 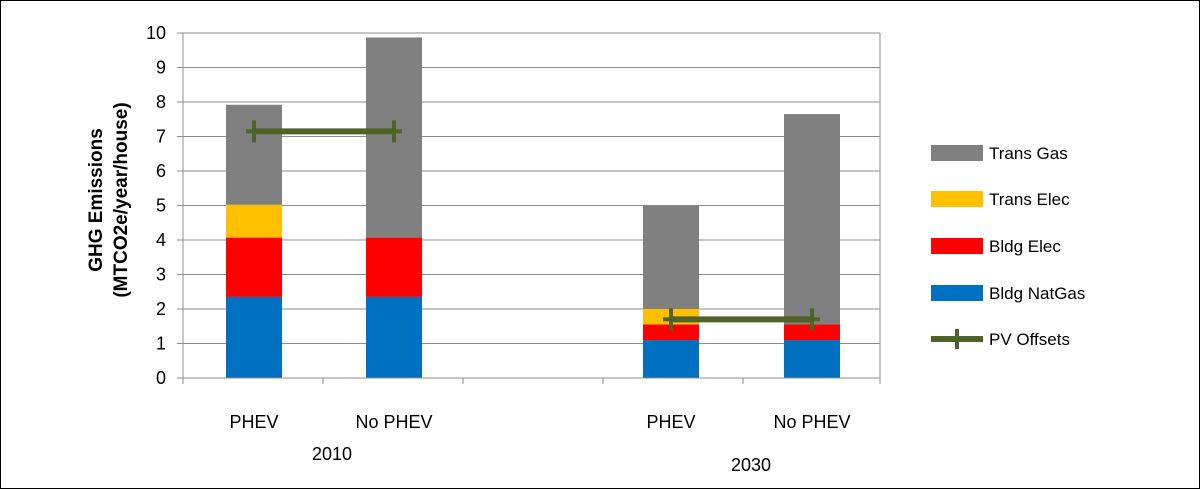 What do you see at coordinates (161, 68) in the screenshot?
I see `y-tick-label: 9` at bounding box center [161, 68].